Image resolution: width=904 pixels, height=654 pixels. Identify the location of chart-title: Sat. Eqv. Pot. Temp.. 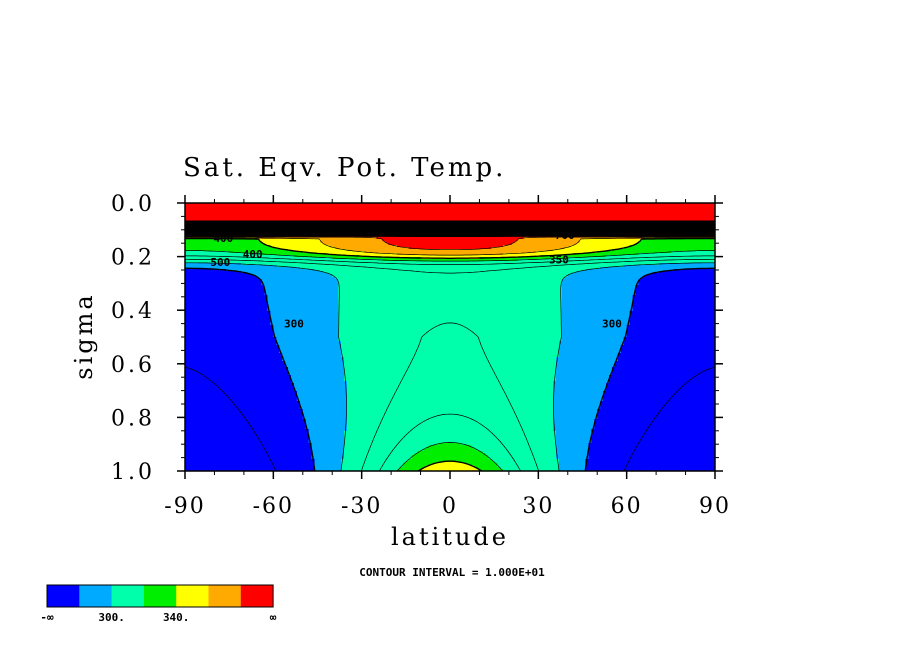
(344, 168).